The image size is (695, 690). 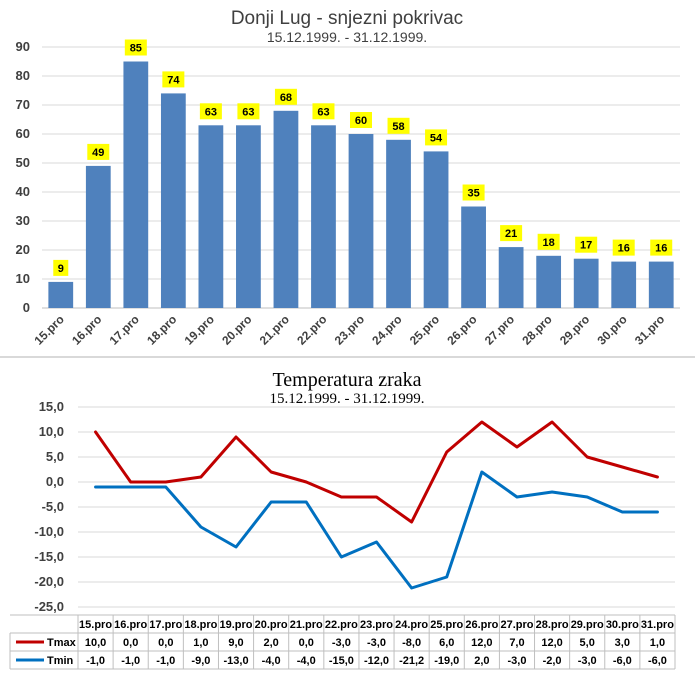 What do you see at coordinates (349, 329) in the screenshot?
I see `x-tick-label: 23.pro` at bounding box center [349, 329].